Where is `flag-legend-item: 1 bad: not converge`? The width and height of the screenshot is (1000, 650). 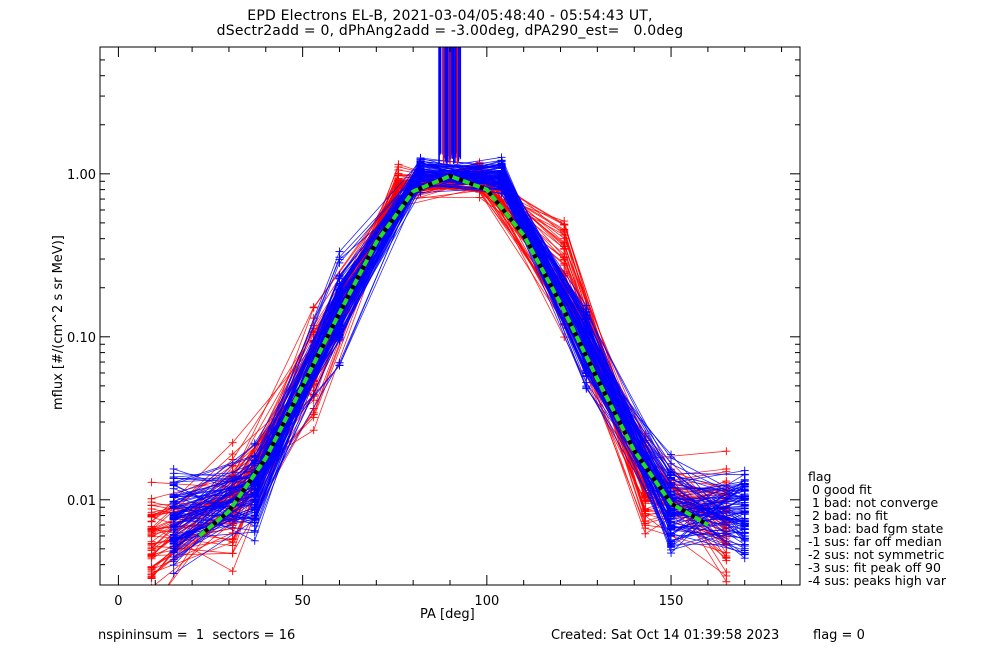
flag-legend-item: 1 bad: not converge is located at coordinates (873, 502).